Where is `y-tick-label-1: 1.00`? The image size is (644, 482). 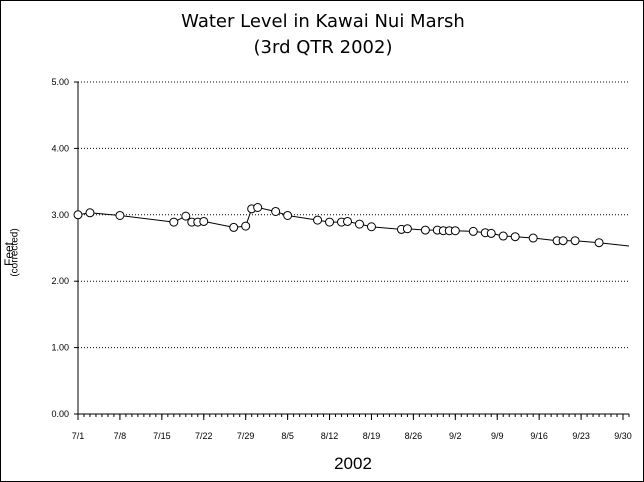
y-tick-label-1: 1.00 is located at coordinates (60, 348).